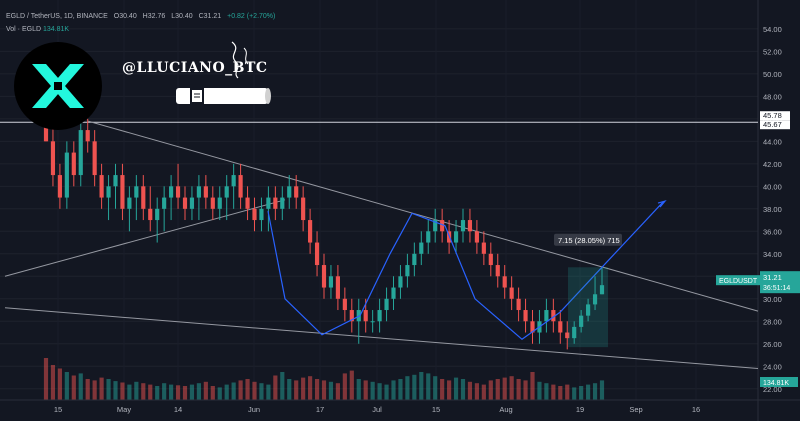  What do you see at coordinates (780, 282) in the screenshot?
I see `last-price-box` at bounding box center [780, 282].